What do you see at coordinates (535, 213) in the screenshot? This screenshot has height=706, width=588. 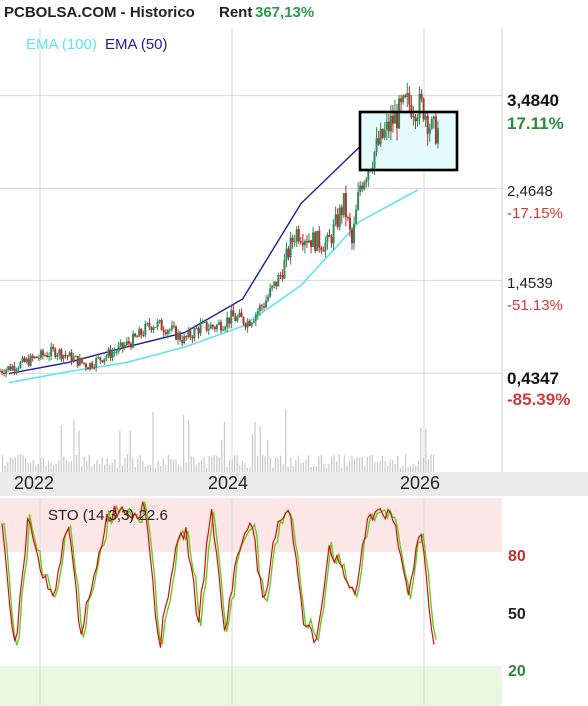 I see `pct-label-2: -17.15%` at bounding box center [535, 213].